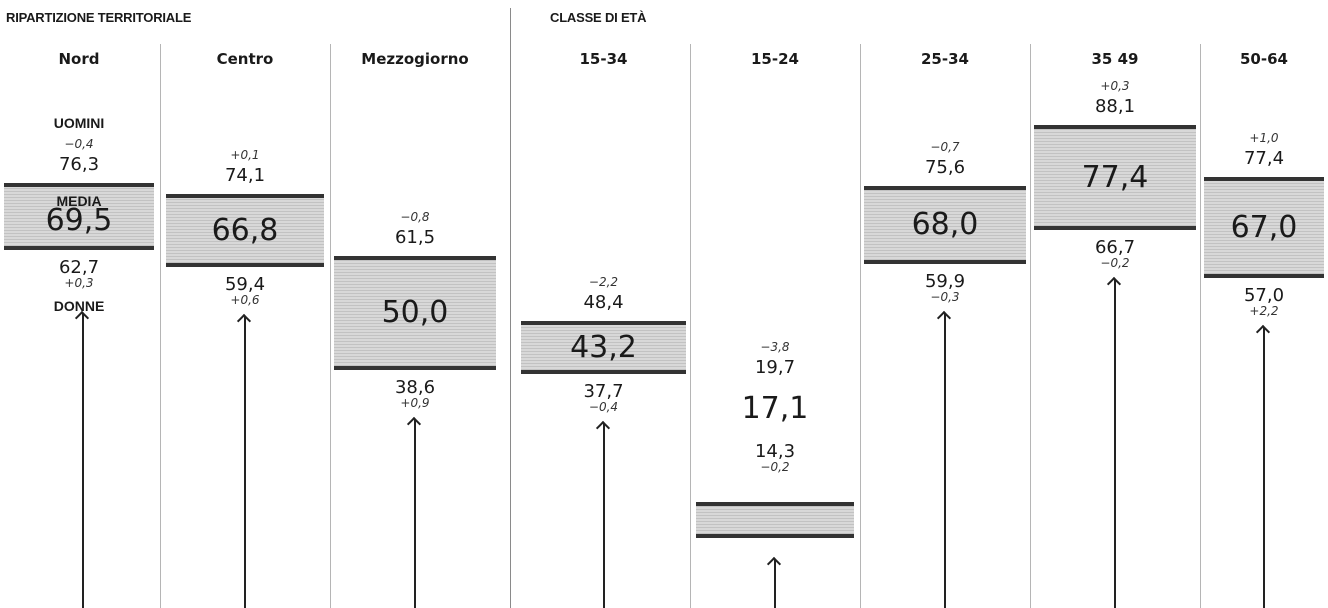  Describe the element at coordinates (1264, 311) in the screenshot. I see `women-delta: +2,2` at that location.